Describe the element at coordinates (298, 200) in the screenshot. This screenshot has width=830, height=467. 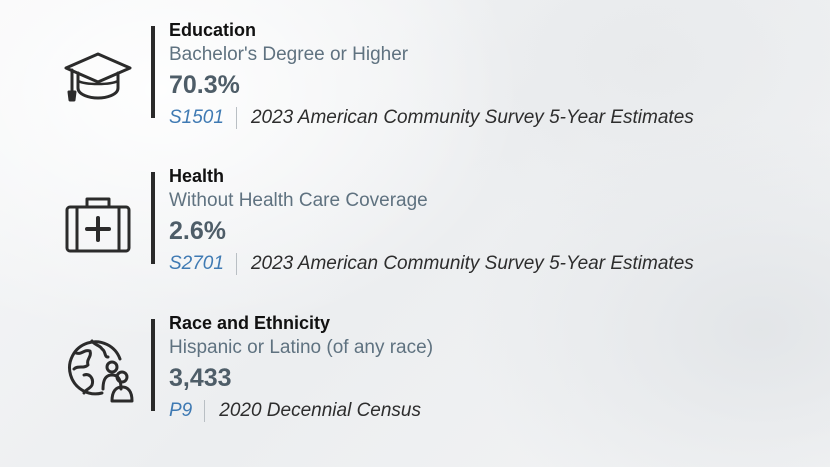
I see `card-subtitle: Without Health Care Coverage` at that location.